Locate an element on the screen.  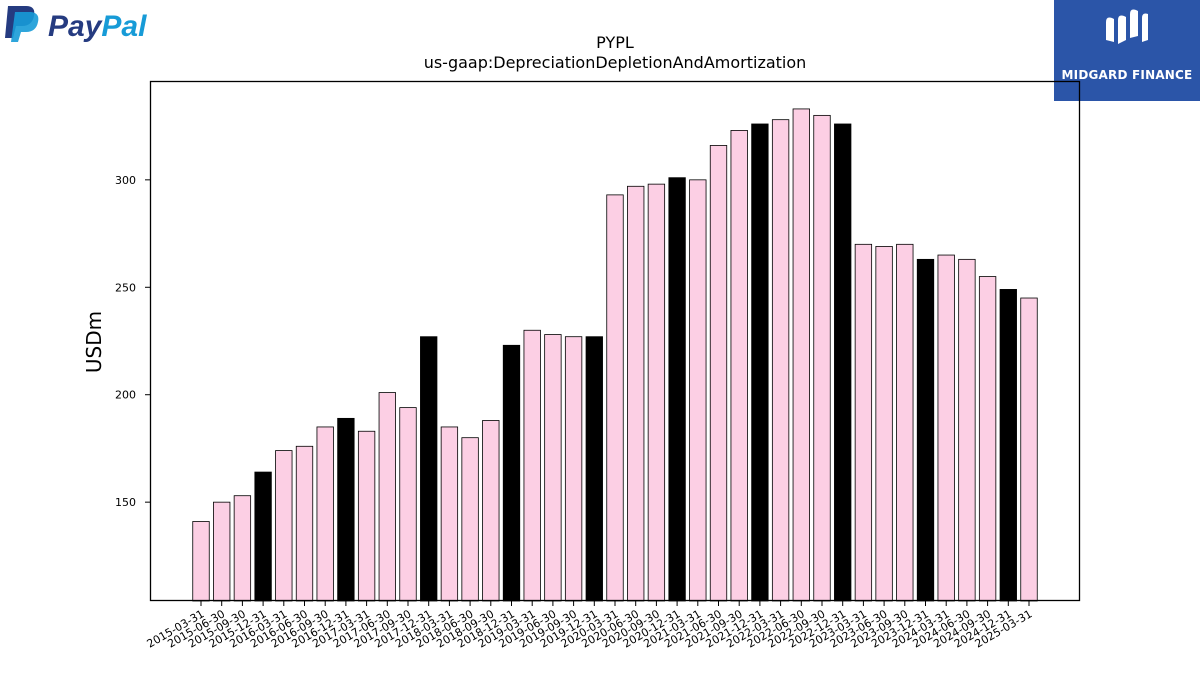
chart-title: PYPL is located at coordinates (615, 42).